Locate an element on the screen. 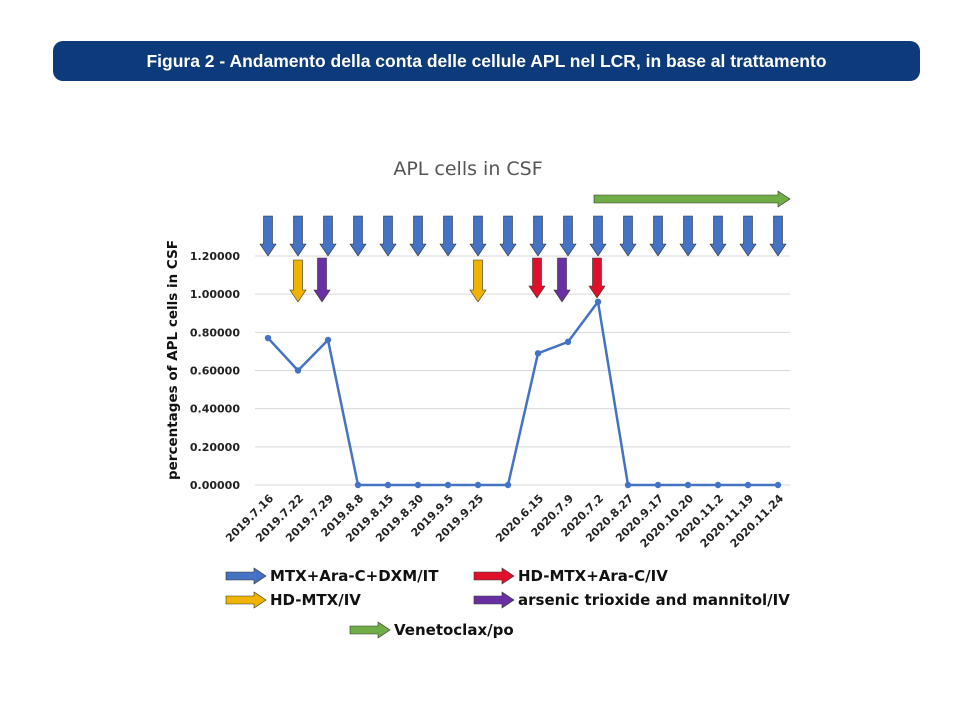  legend-label: arsenic trioxide and mannitol/IV is located at coordinates (654, 600).